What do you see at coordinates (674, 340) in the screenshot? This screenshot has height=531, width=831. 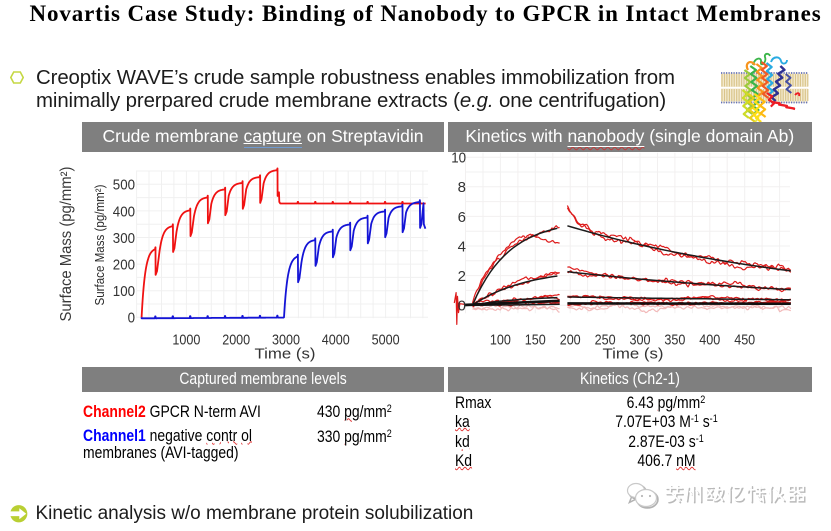 I see `svg-text: 350` at bounding box center [674, 340].